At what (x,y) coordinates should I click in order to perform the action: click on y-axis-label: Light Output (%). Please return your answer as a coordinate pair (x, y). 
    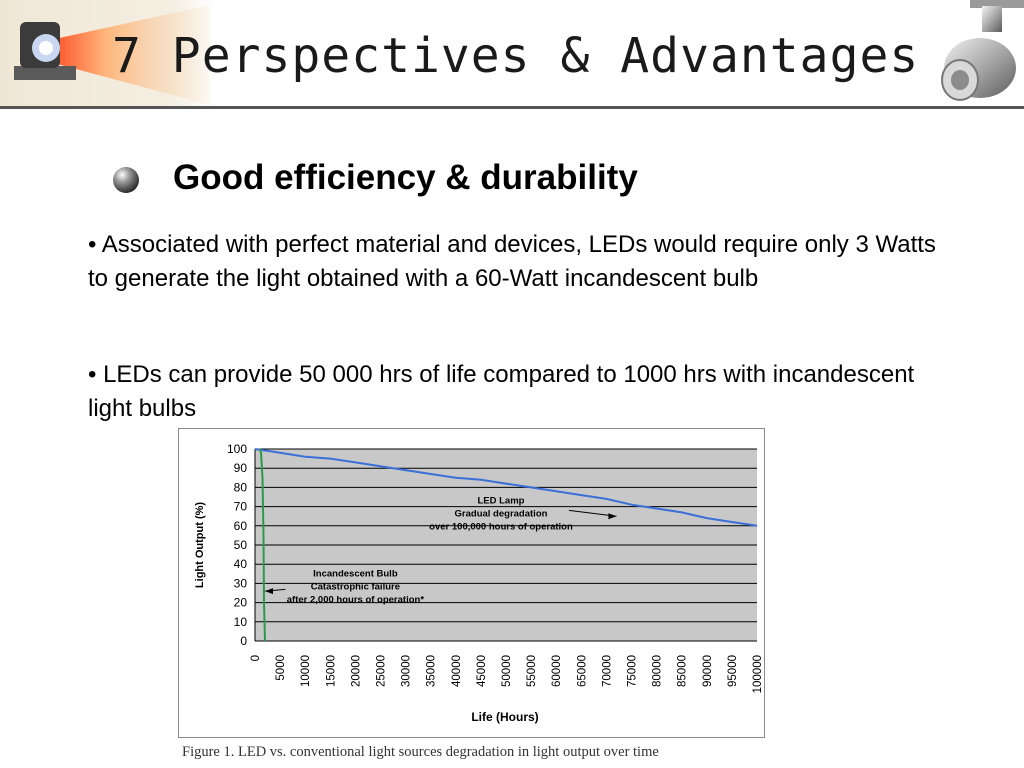
    Looking at the image, I should click on (200, 545).